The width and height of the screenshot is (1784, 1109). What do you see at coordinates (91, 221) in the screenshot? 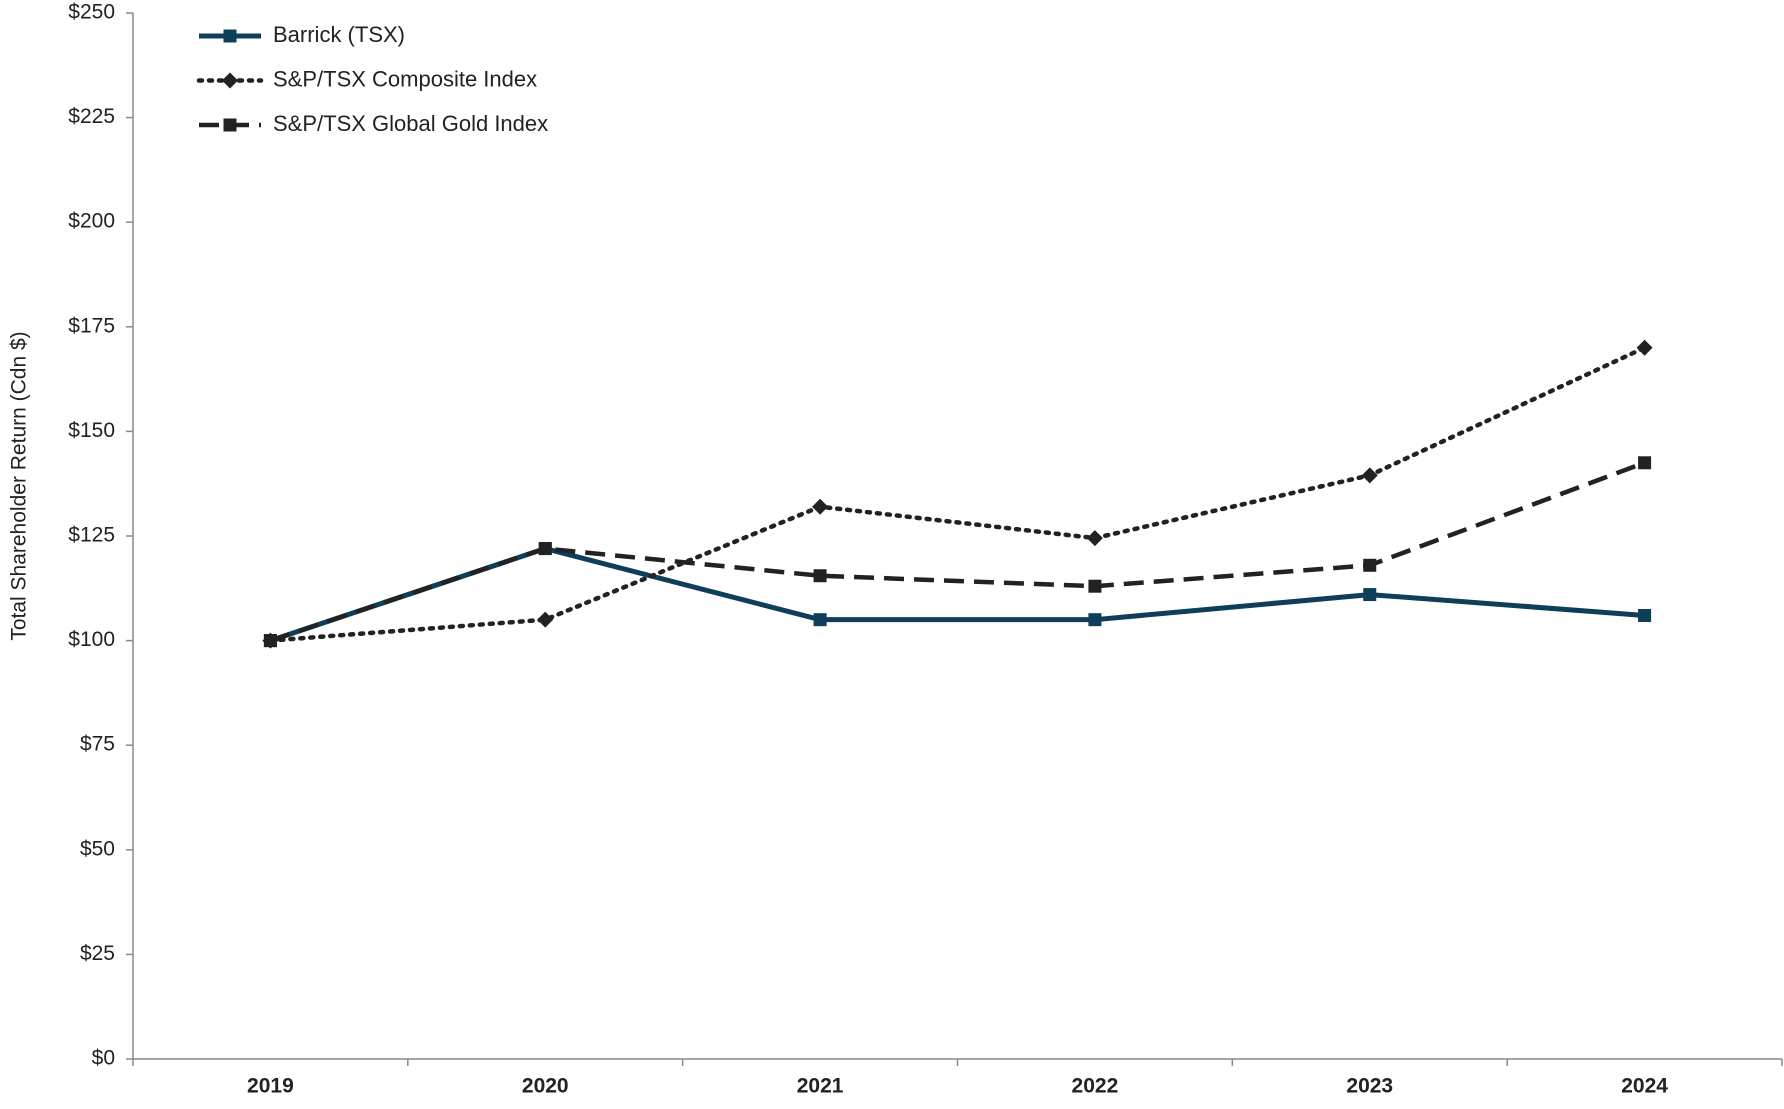
I see `y-tick-label: $200` at bounding box center [91, 221].